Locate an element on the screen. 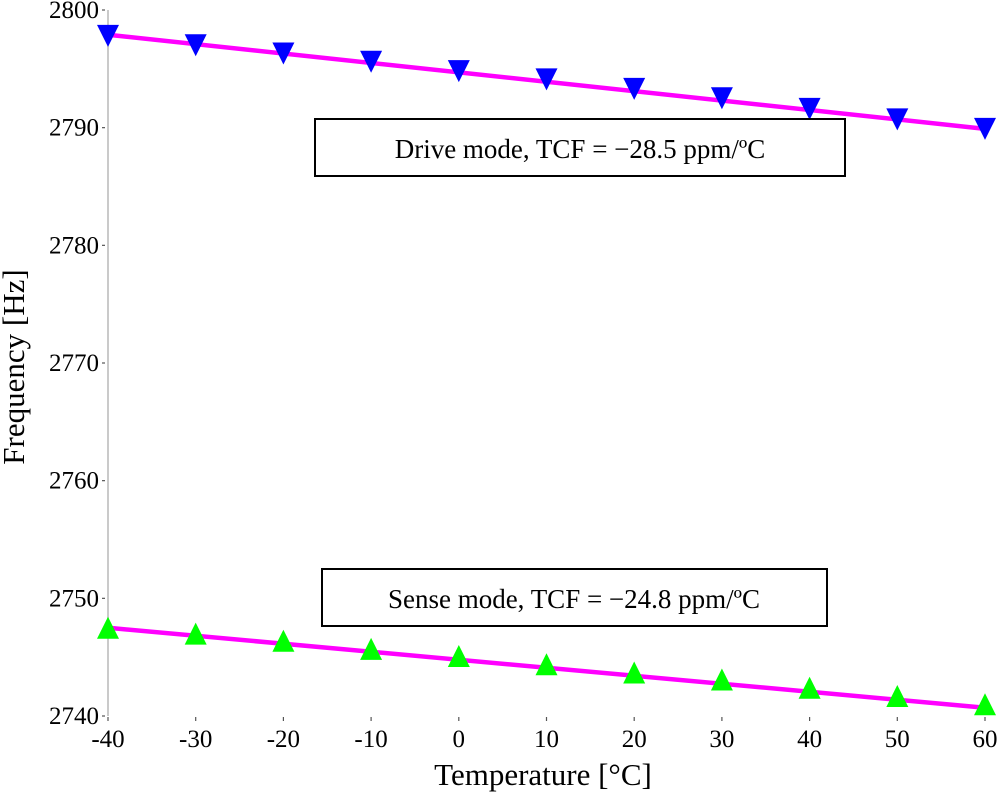  x-tick-label: -40 is located at coordinates (107, 739).